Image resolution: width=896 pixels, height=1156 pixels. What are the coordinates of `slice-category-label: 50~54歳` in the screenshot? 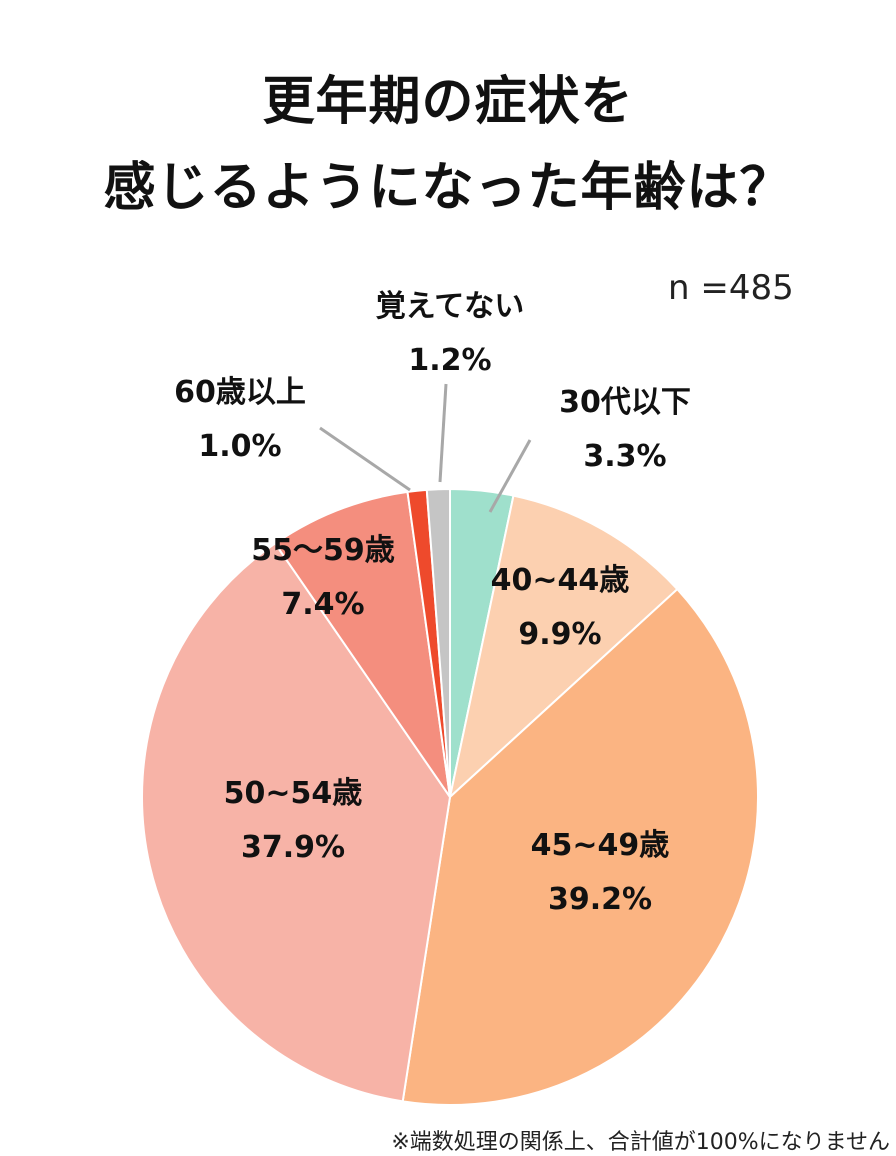 It's located at (293, 793).